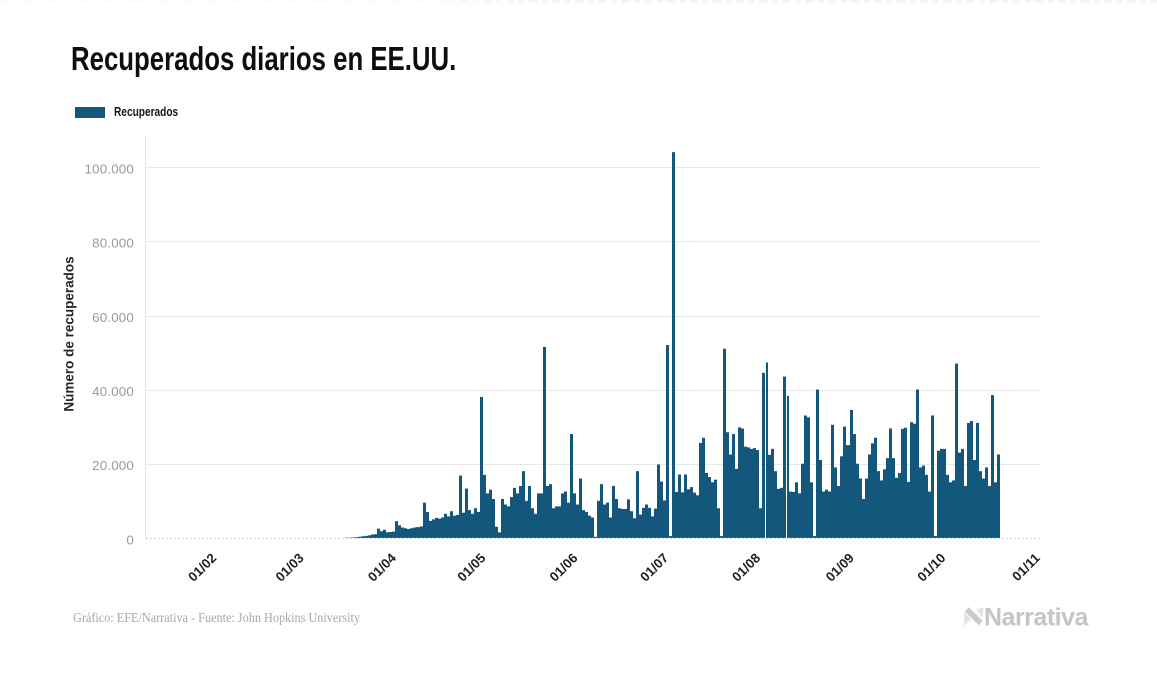 The height and width of the screenshot is (674, 1157). What do you see at coordinates (654, 567) in the screenshot?
I see `svg-text: 01/07` at bounding box center [654, 567].